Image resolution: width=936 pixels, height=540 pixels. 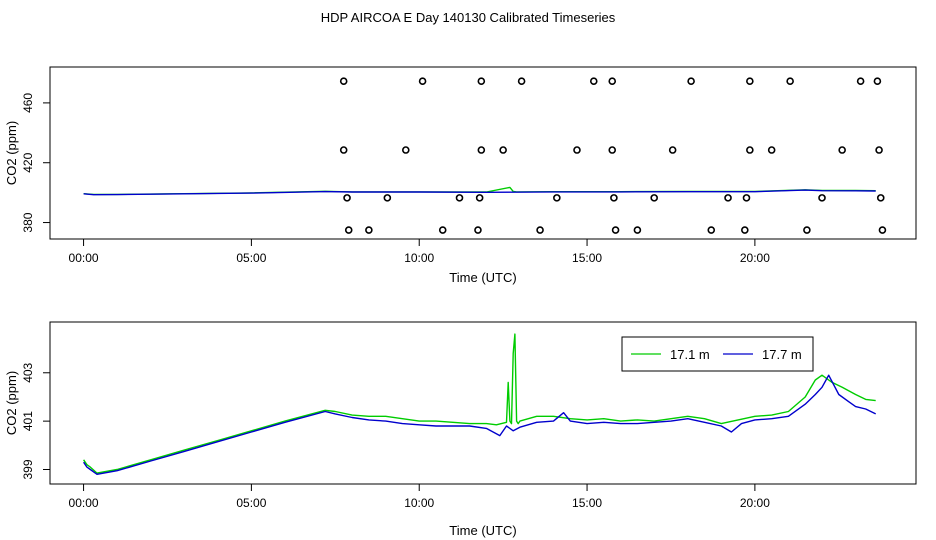 I want to click on top-x-axis-label: Time (UTC), so click(x=482, y=277).